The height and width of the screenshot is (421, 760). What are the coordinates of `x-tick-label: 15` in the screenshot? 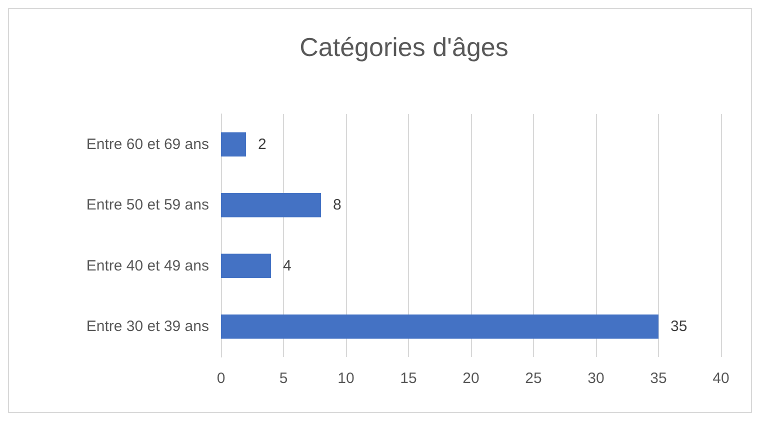 It's located at (408, 378).